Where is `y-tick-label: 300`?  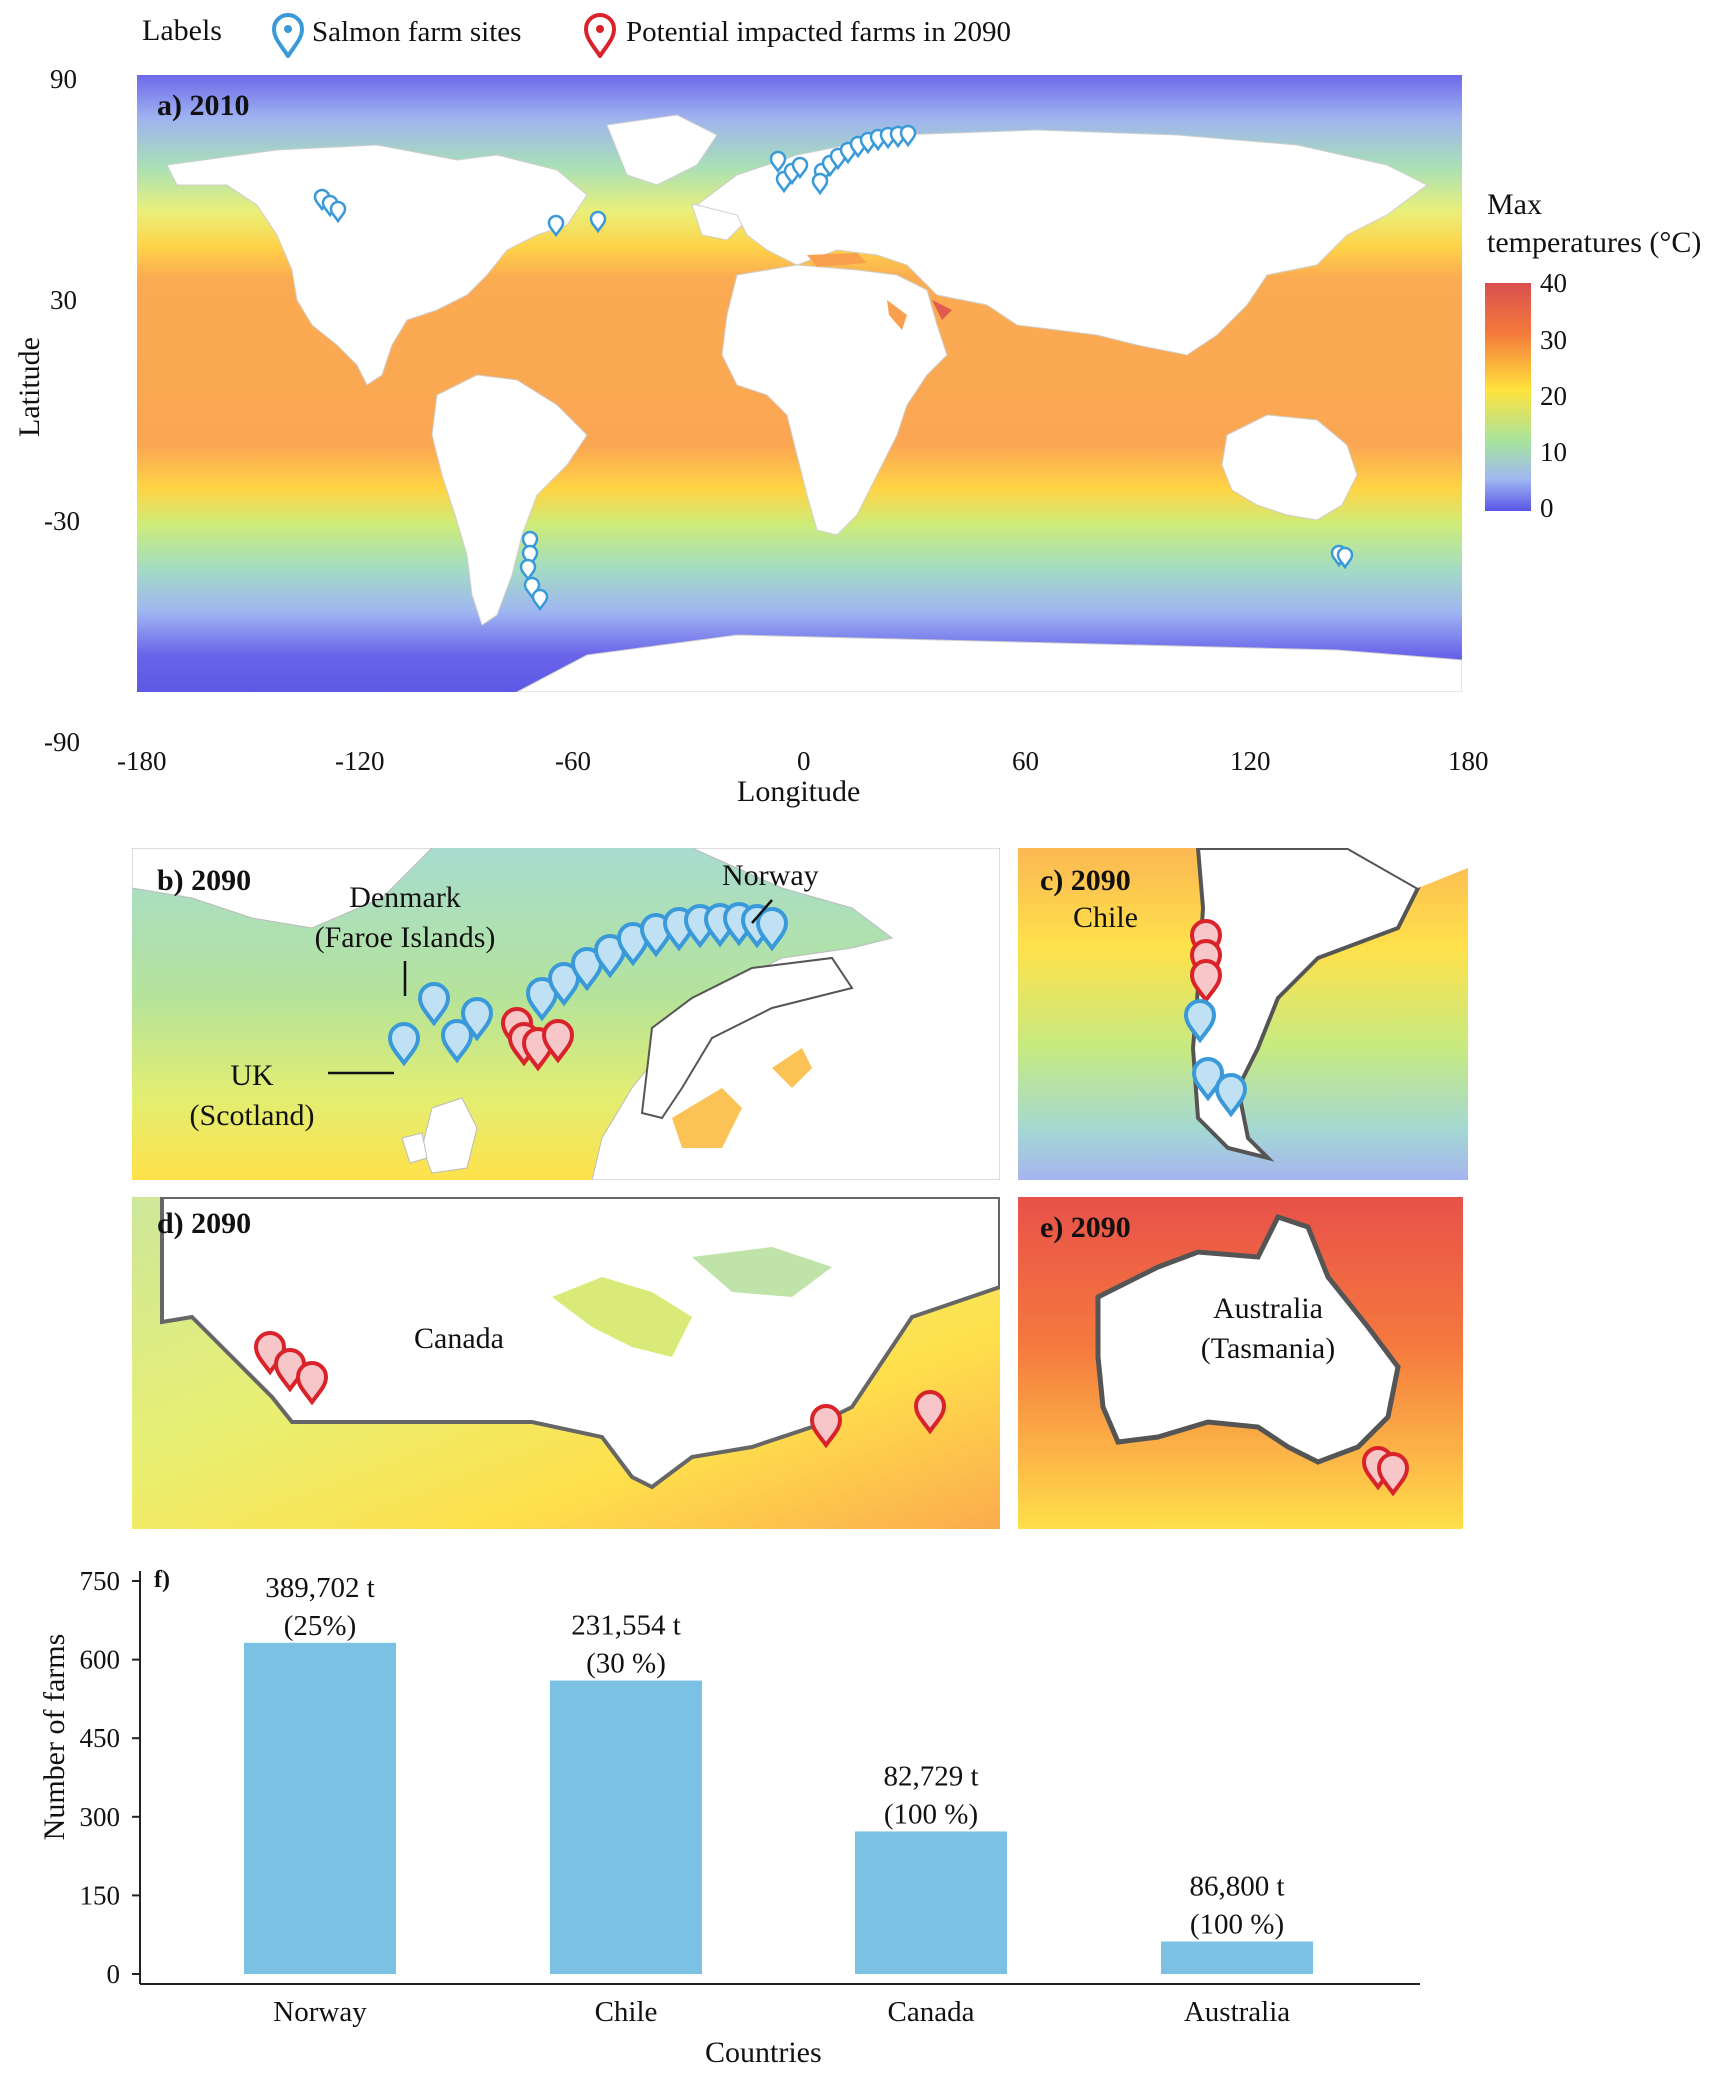
y-tick-label: 300 is located at coordinates (100, 1817).